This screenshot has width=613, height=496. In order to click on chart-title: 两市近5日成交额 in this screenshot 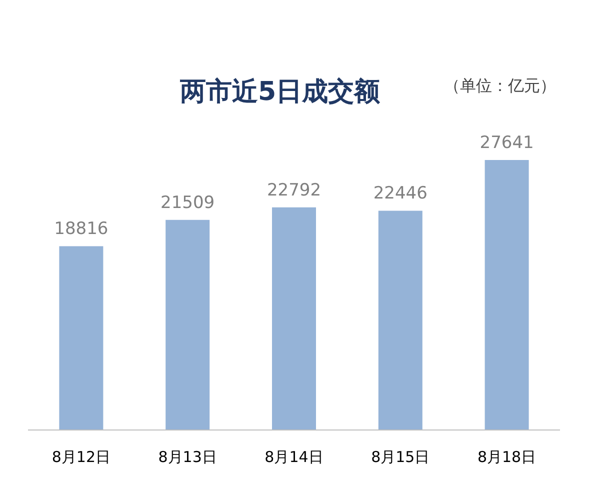, I will do `click(280, 92)`.